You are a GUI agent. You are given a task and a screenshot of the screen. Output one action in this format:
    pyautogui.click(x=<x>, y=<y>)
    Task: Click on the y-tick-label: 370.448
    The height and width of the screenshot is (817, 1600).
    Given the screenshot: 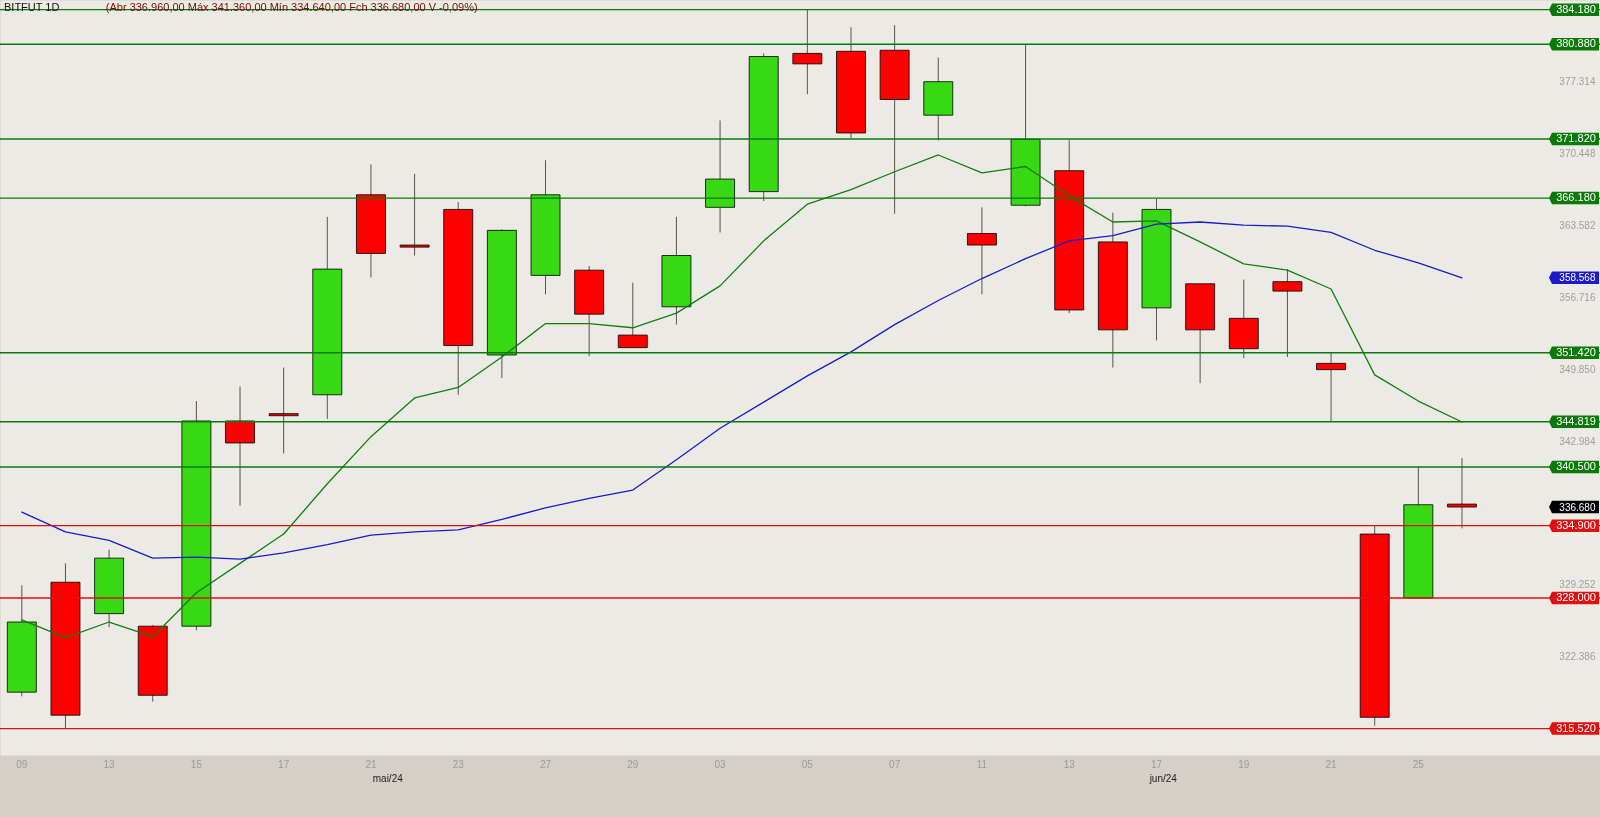 What is the action you would take?
    pyautogui.click(x=1577, y=153)
    